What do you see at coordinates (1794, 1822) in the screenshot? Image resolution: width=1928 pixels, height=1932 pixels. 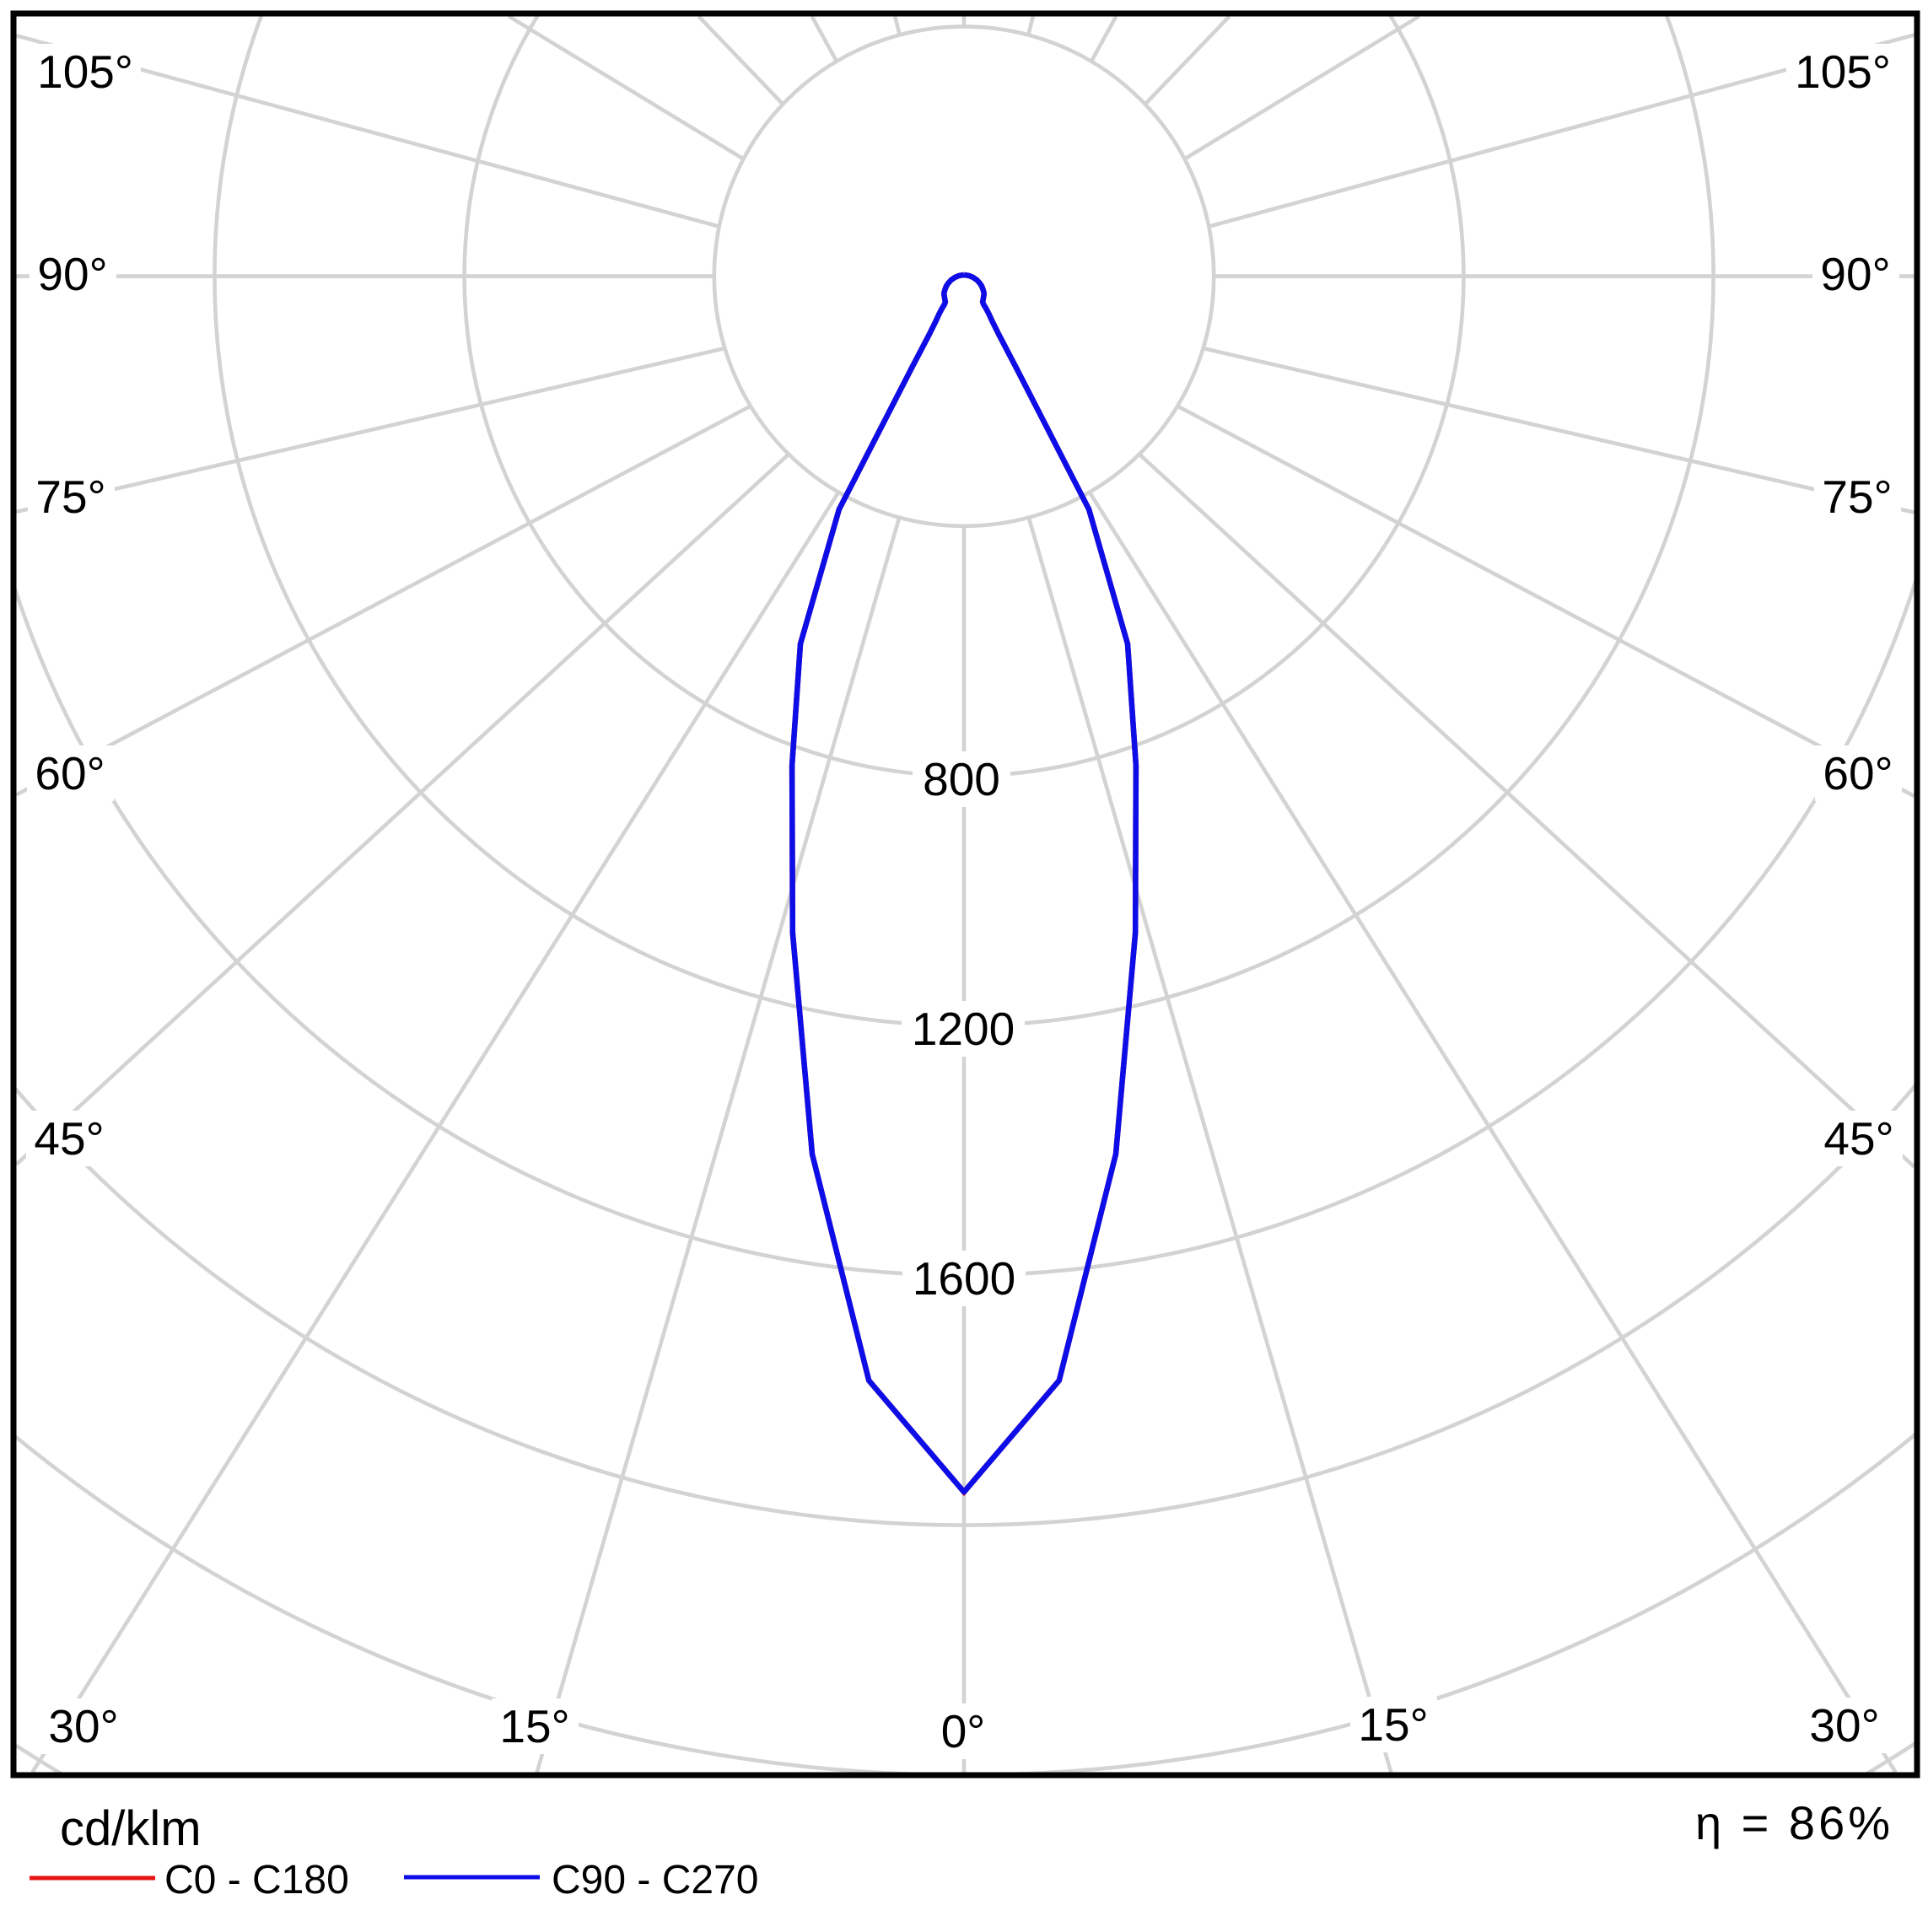 I see `svg-text: η = 86%` at bounding box center [1794, 1822].